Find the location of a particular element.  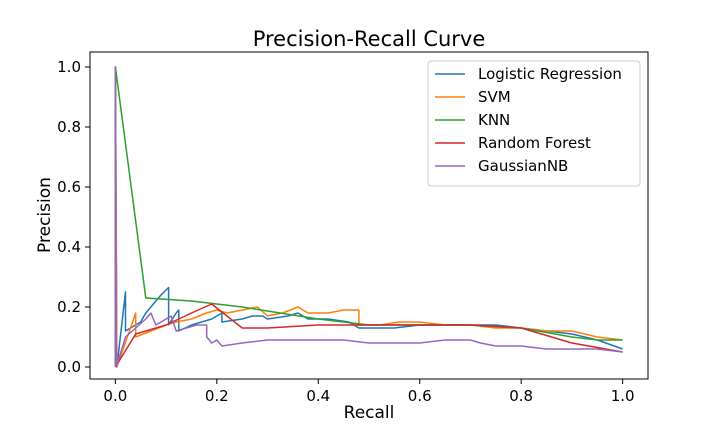

legend-label: KNN is located at coordinates (494, 120).